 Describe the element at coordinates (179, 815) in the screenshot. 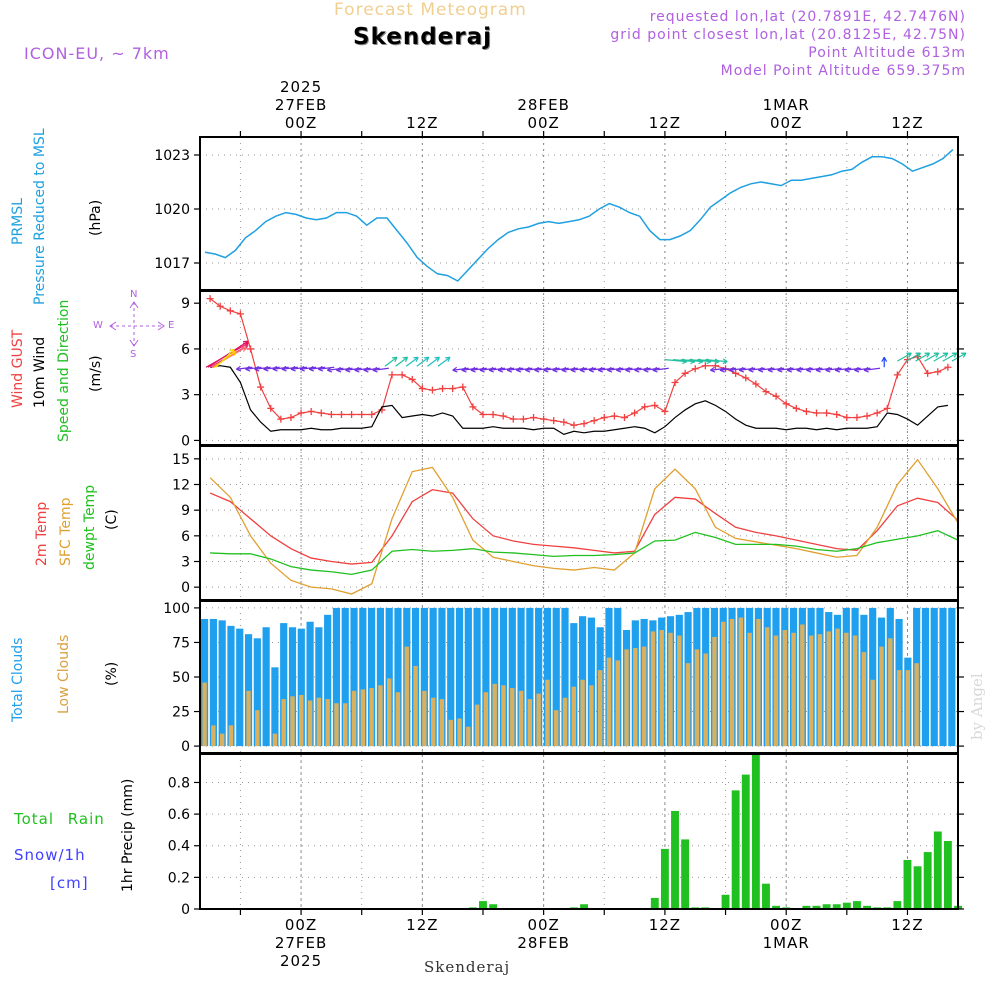

I see `y-tick-label: 0.6` at that location.